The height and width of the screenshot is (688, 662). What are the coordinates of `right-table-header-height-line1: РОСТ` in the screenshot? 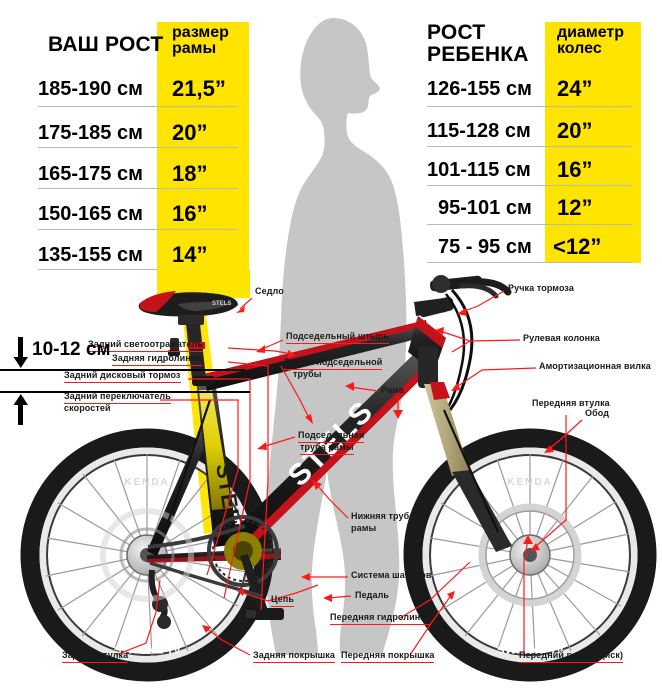 It's located at (456, 32).